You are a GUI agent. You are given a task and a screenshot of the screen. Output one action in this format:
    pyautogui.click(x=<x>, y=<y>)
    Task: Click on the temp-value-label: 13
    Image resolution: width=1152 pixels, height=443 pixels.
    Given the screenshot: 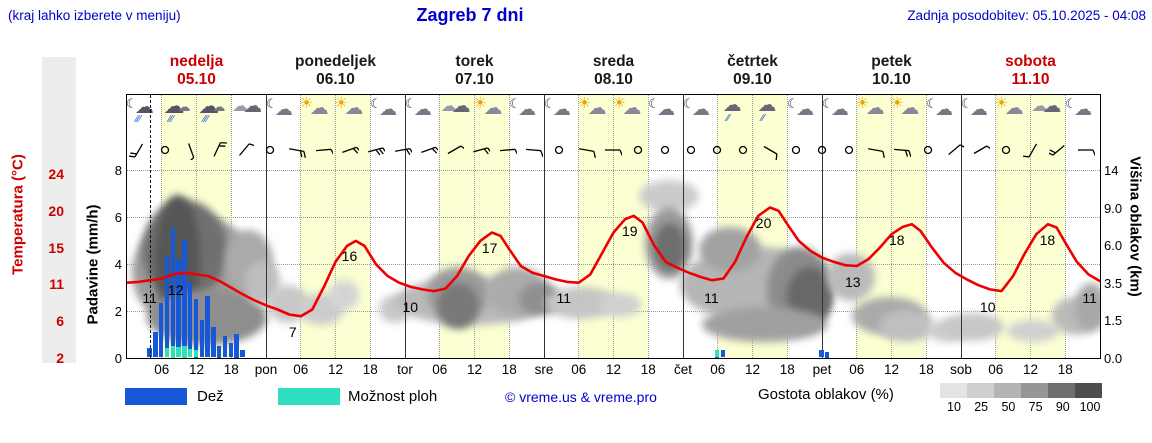 What is the action you would take?
    pyautogui.click(x=852, y=281)
    